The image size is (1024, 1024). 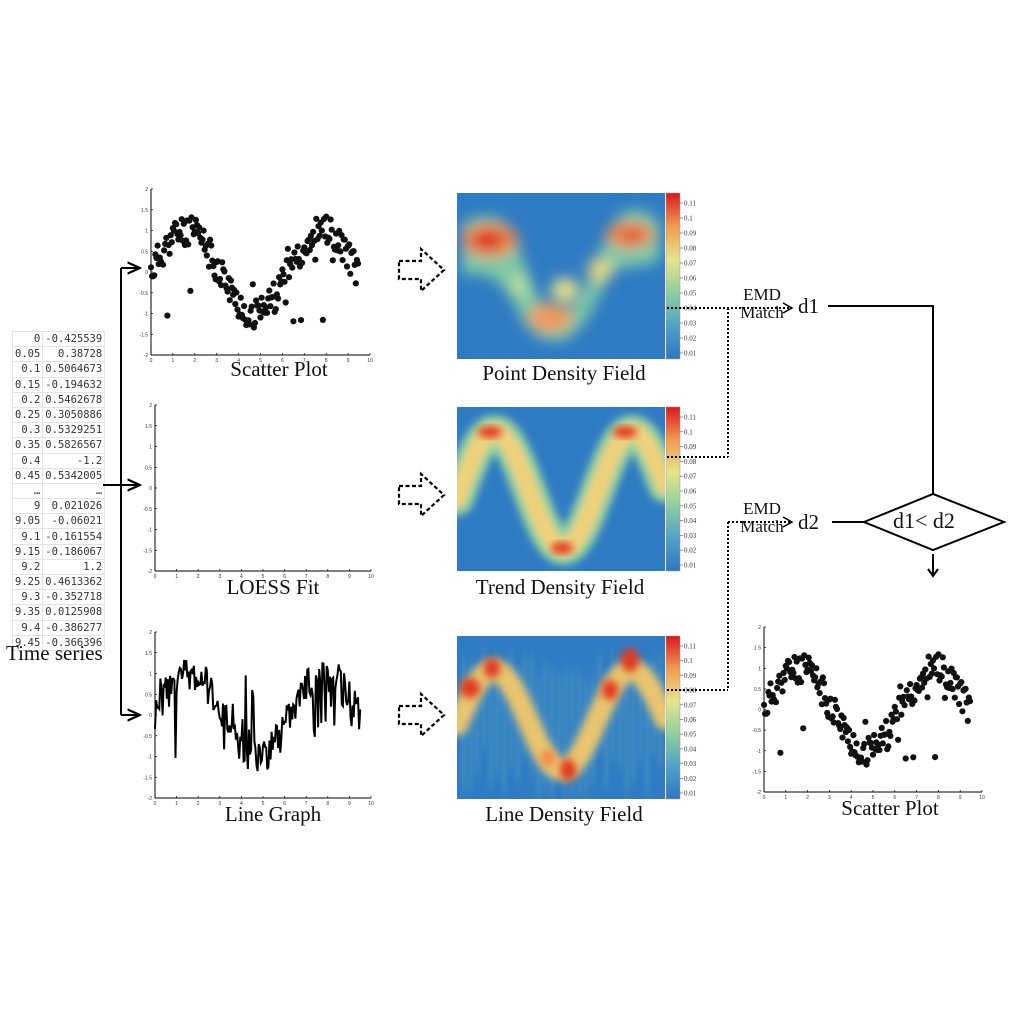 What do you see at coordinates (690, 462) in the screenshot?
I see `colorbar-tick-label: 0.08` at bounding box center [690, 462].